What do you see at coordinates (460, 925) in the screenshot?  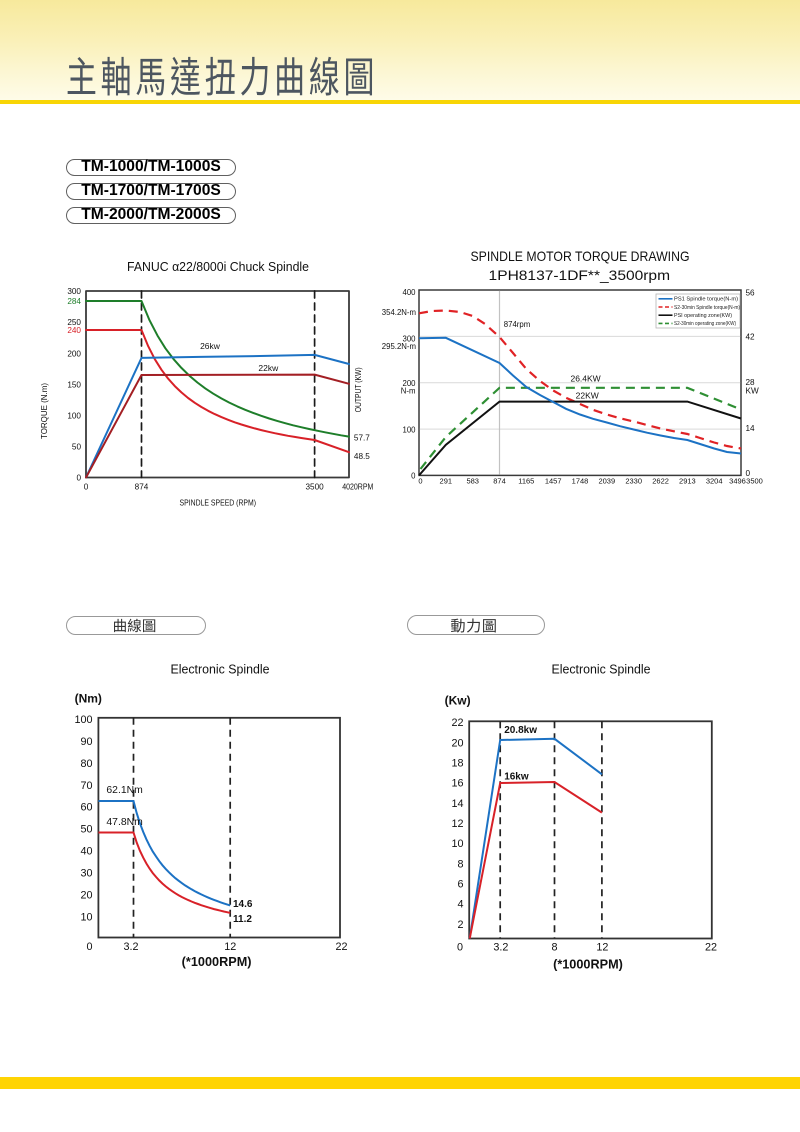 I see `svg-text: 2` at bounding box center [460, 925].